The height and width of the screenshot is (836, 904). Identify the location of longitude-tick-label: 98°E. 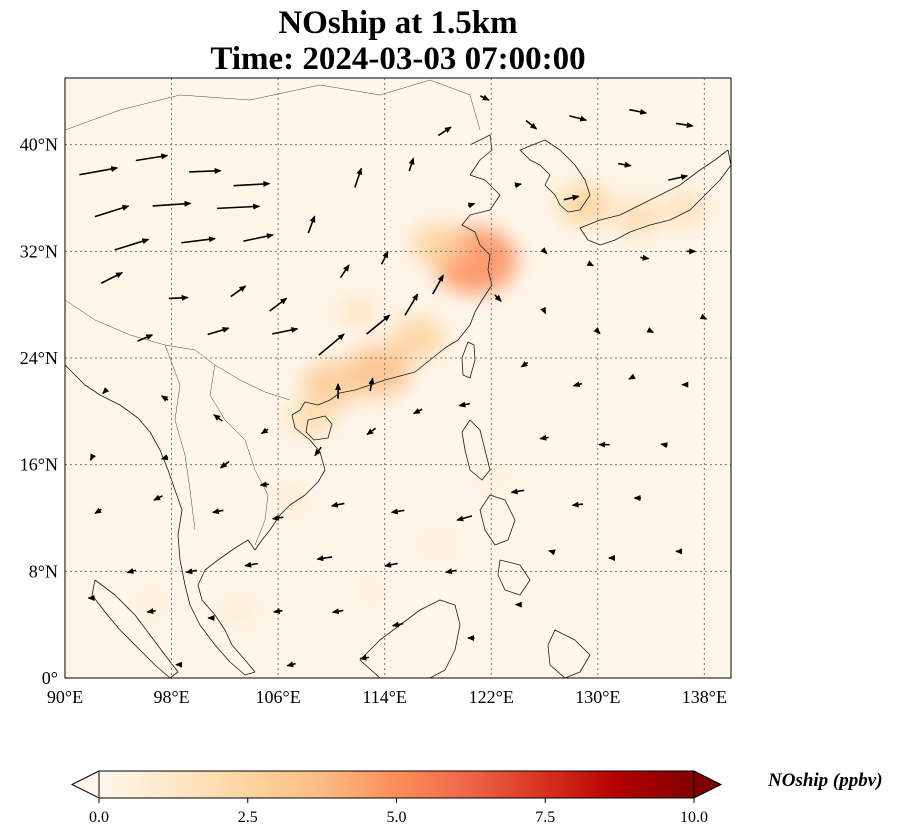
(171, 697).